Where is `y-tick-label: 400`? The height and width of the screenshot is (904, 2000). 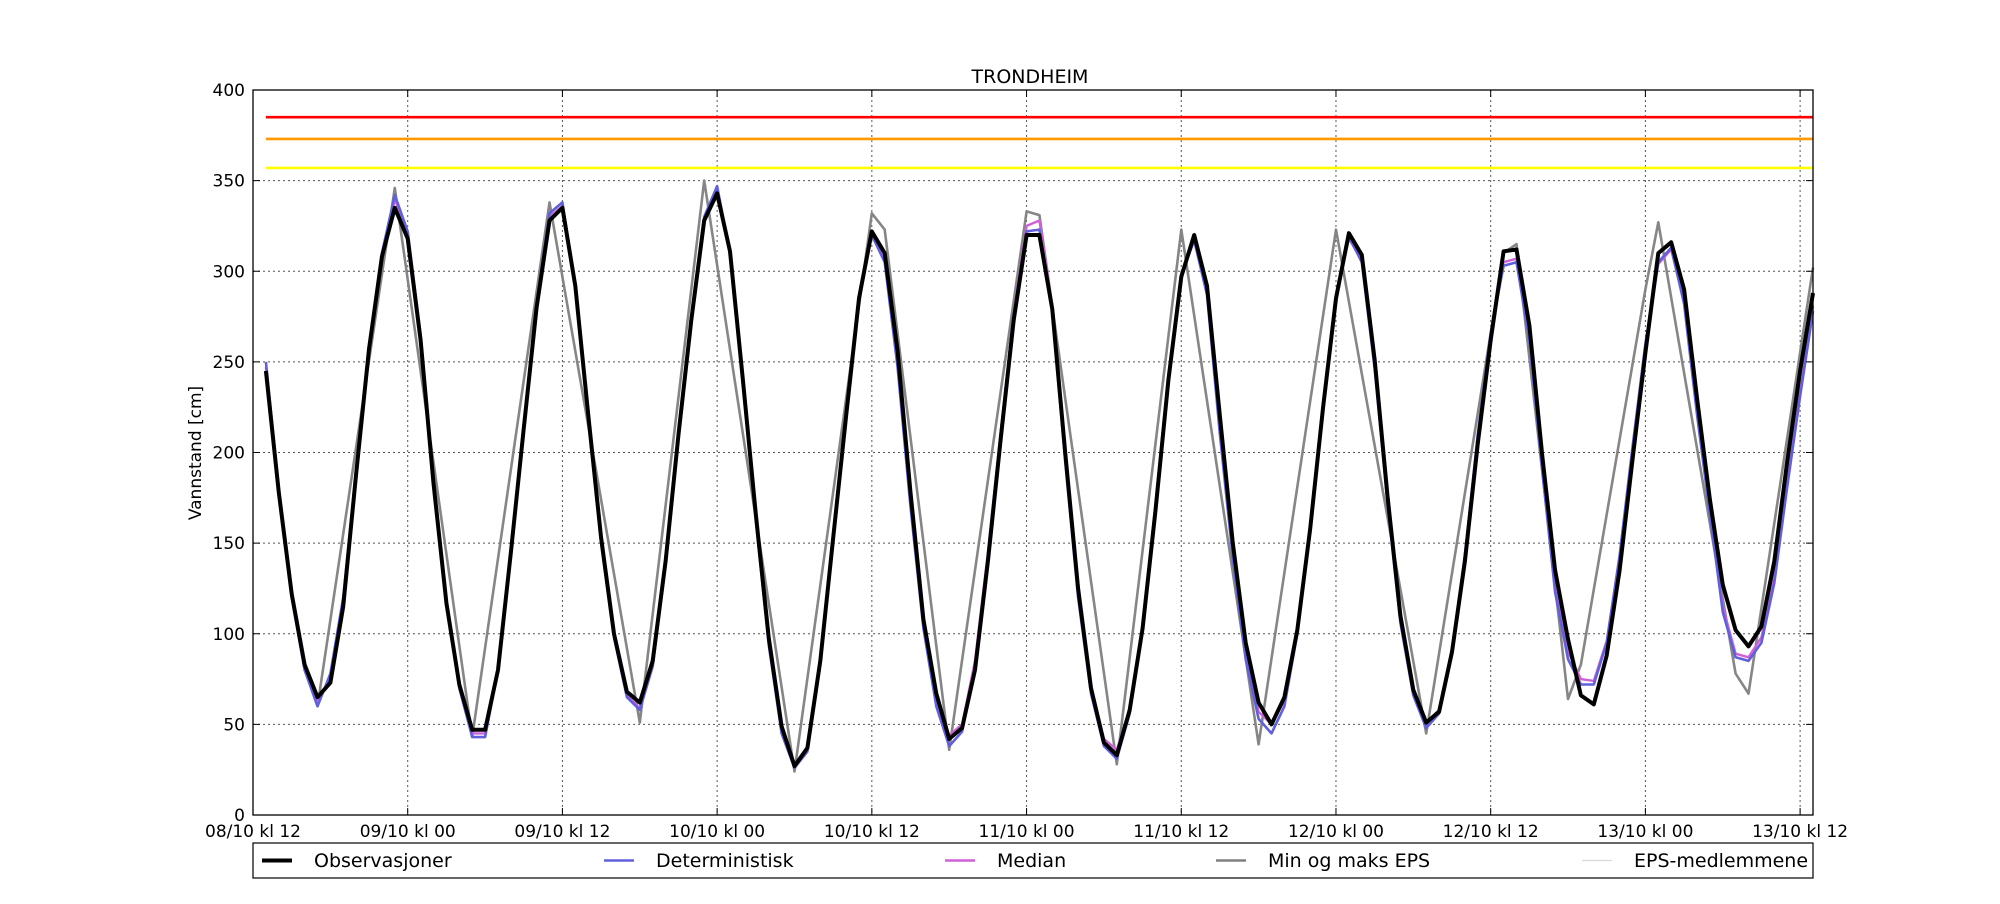 y-tick-label: 400 is located at coordinates (229, 91).